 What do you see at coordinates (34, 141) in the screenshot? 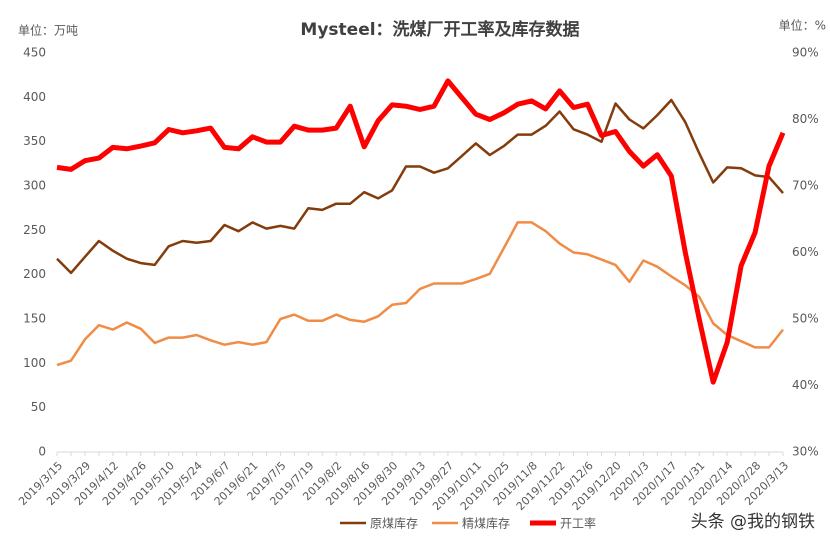
I see `y-tick-label: 350` at bounding box center [34, 141].